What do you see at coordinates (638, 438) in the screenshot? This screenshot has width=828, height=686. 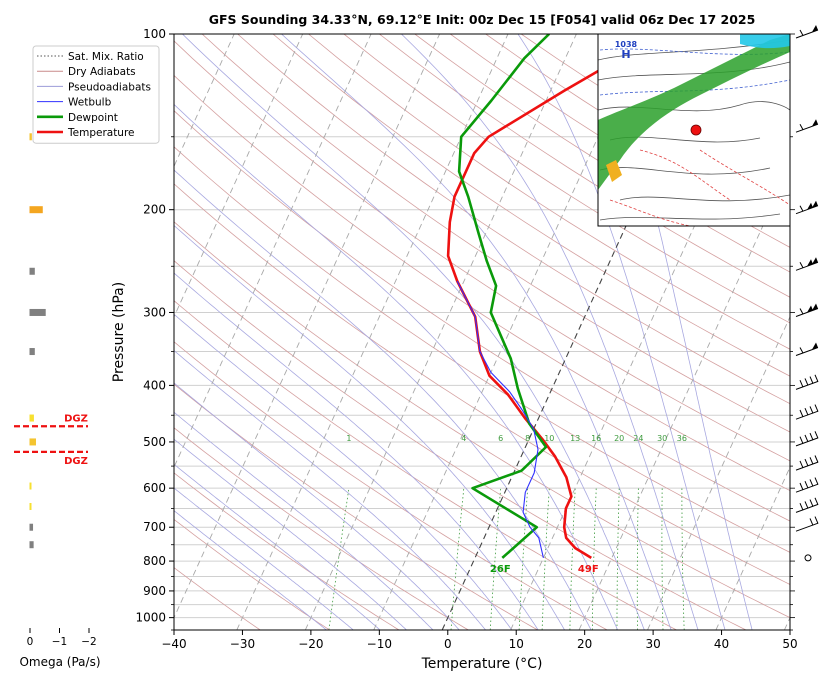 I see `mix-ratio-label: 24` at bounding box center [638, 438].